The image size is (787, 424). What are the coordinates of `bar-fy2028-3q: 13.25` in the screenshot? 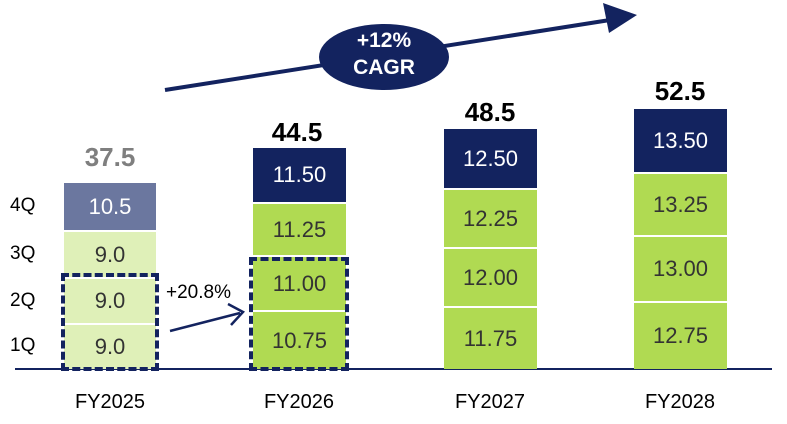 It's located at (680, 204).